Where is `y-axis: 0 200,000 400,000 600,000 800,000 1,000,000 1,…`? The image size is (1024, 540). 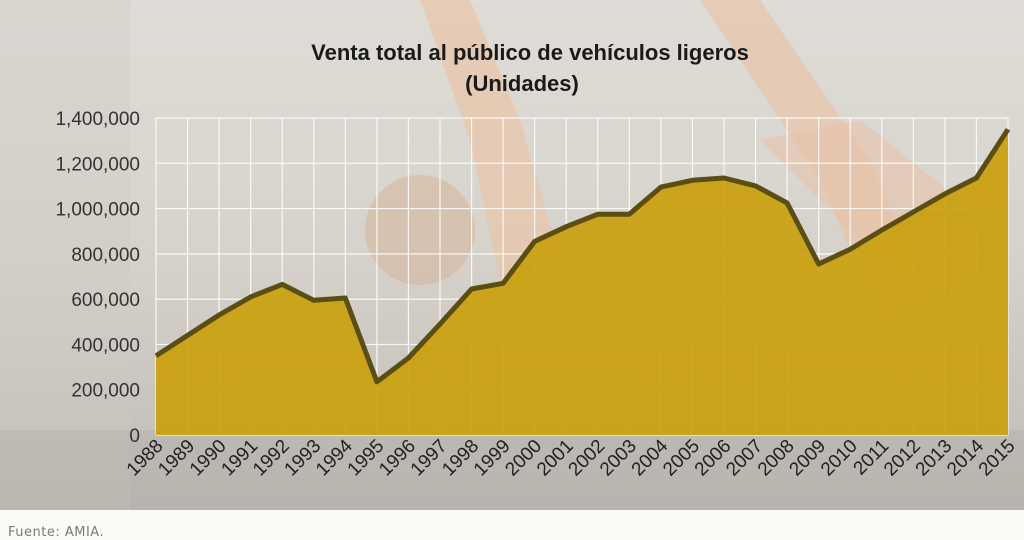
y-axis: 0 200,000 400,000 600,000 800,000 1,000,000 1,… is located at coordinates (97, 278).